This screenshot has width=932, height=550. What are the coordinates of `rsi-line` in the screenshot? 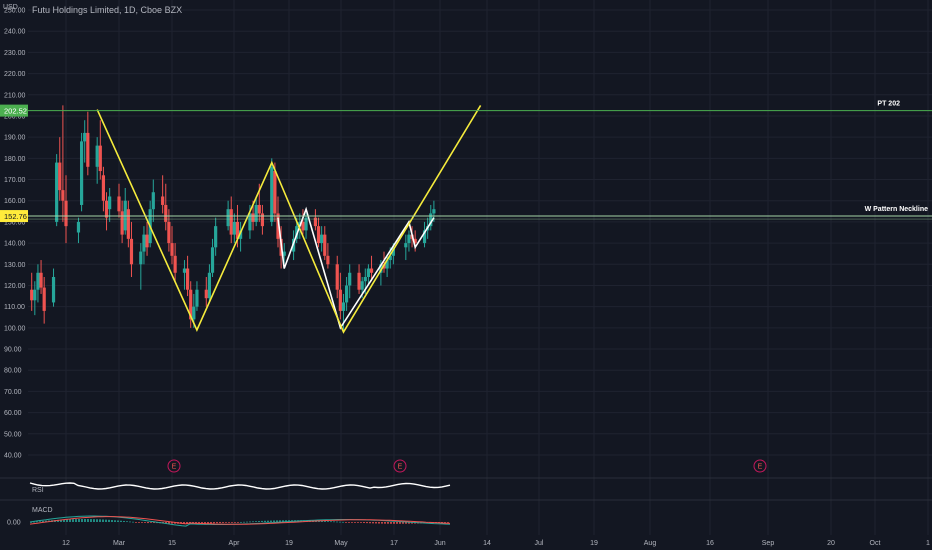 It's located at (240, 486).